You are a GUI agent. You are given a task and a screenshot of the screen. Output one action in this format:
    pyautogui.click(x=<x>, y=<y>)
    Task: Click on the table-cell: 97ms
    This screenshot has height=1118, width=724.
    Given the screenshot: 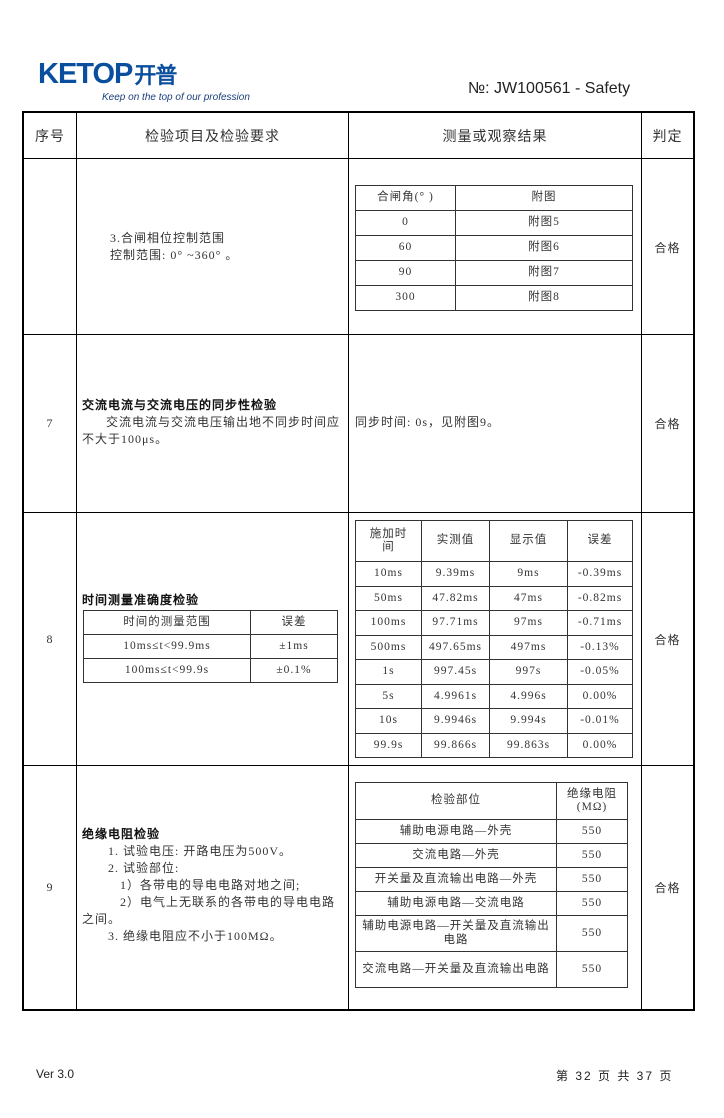 What is the action you would take?
    pyautogui.click(x=528, y=623)
    